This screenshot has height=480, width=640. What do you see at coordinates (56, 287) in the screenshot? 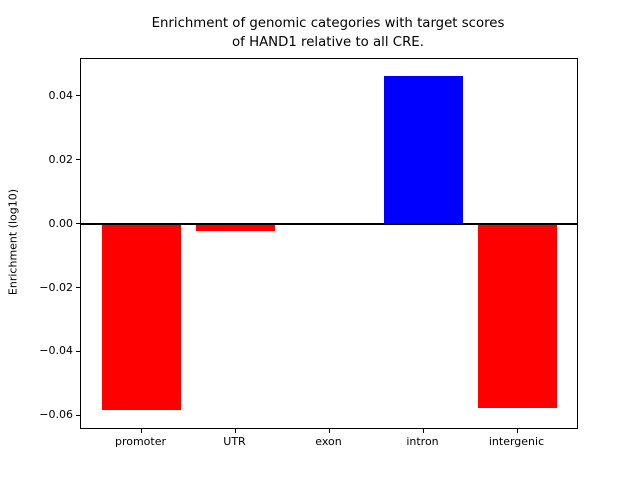
I see `y-tick-label: −0.02` at bounding box center [56, 287].